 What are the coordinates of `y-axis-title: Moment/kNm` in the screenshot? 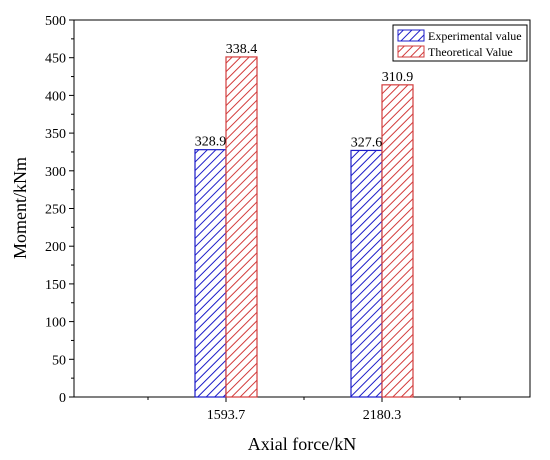 It's located at (20, 208).